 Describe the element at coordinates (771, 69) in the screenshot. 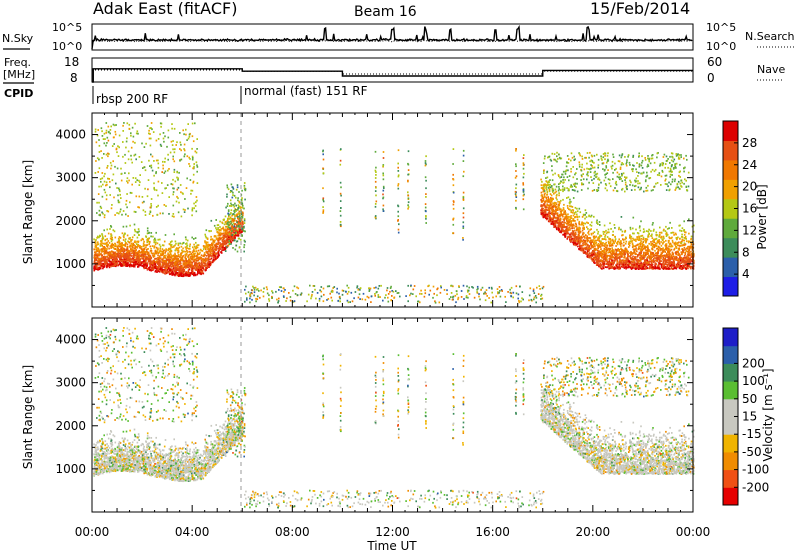

I see `nave-label: Nave` at that location.